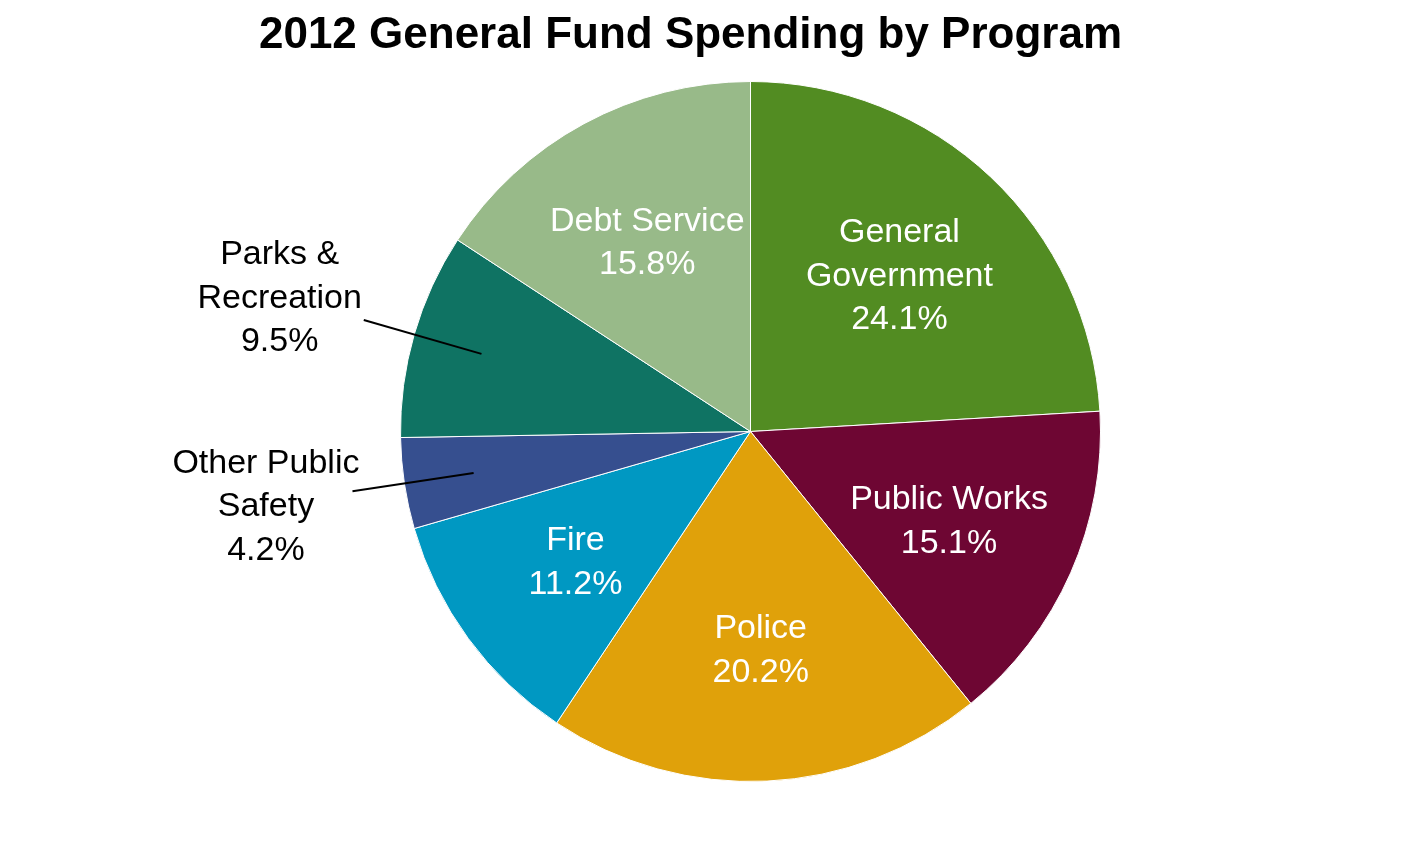 This screenshot has height=852, width=1412. Describe the element at coordinates (899, 317) in the screenshot. I see `data-label: 24.1%` at that location.